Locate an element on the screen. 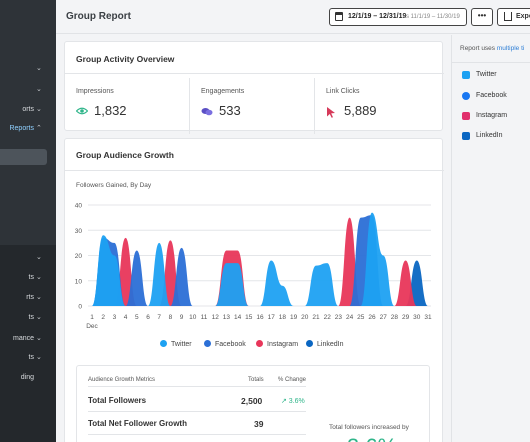 Image resolution: width=530 pixels, height=442 pixels. x-tick-label: 4 is located at coordinates (126, 317).